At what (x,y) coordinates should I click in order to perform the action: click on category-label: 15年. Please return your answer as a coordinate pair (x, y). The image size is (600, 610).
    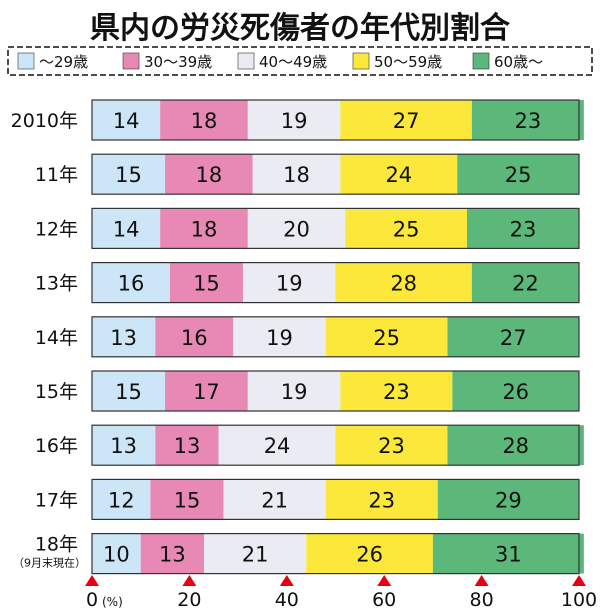
    Looking at the image, I should click on (56, 392).